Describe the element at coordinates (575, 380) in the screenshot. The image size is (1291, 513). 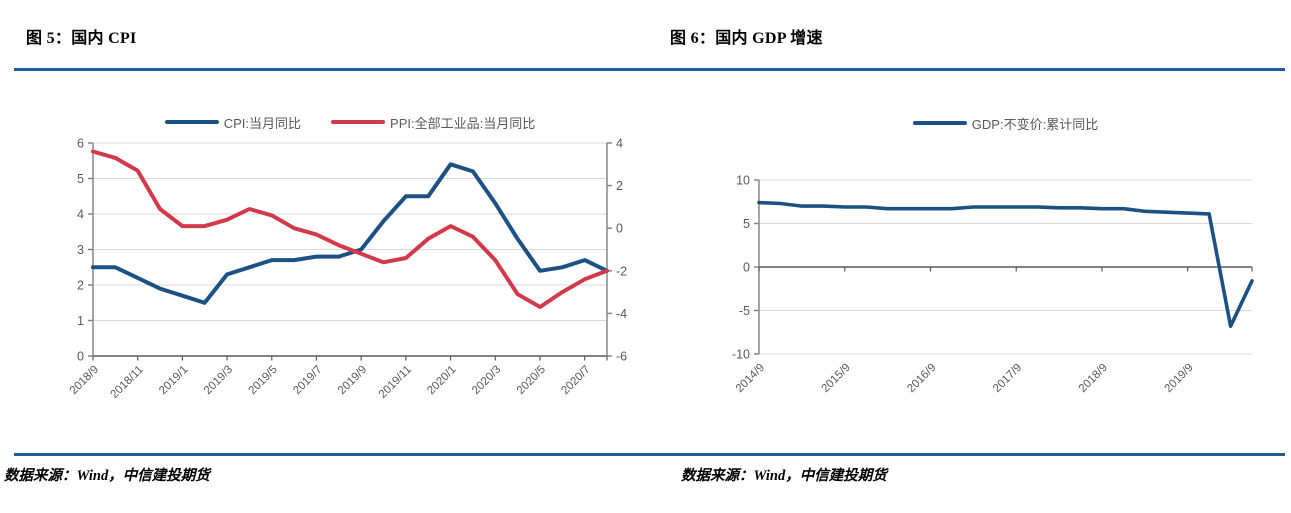
I see `x-tick-label: 2020/7` at that location.